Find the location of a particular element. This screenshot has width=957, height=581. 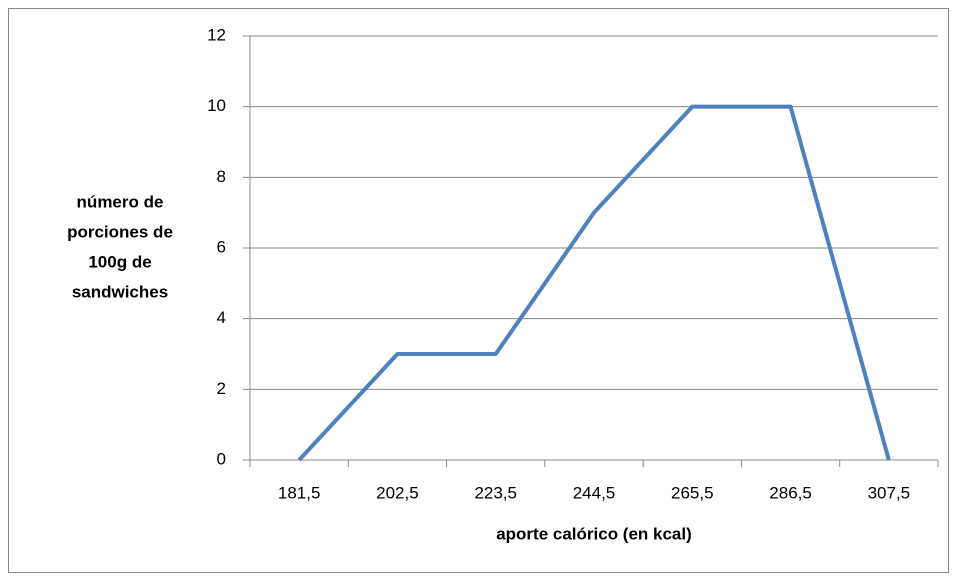

y-axis-label: sandwiches is located at coordinates (120, 291).